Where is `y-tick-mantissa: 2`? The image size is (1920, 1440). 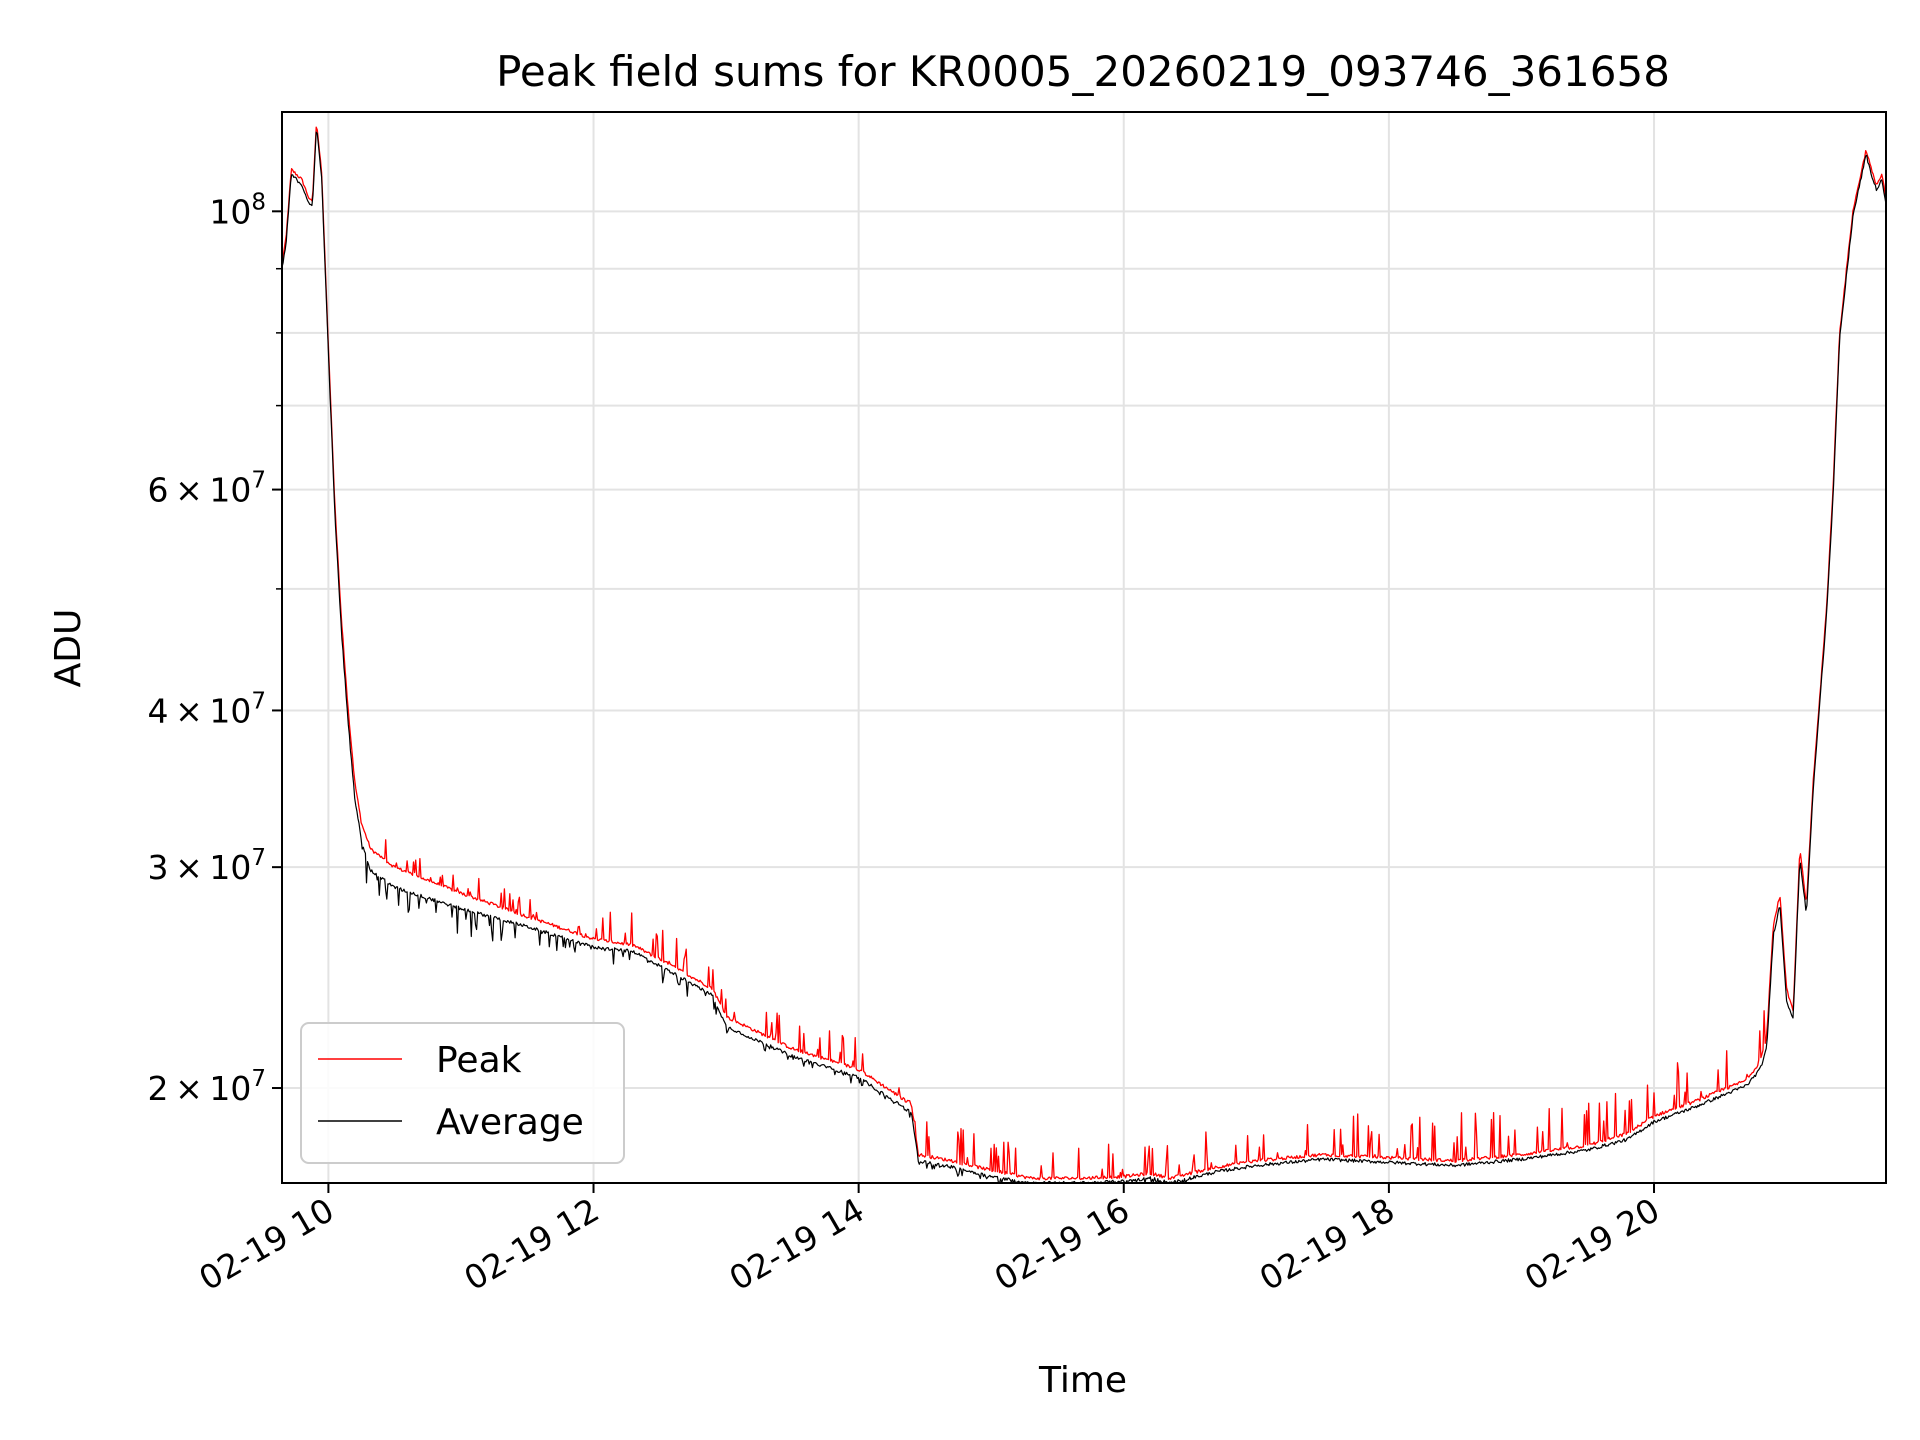 y-tick-mantissa: 2 is located at coordinates (158, 1088).